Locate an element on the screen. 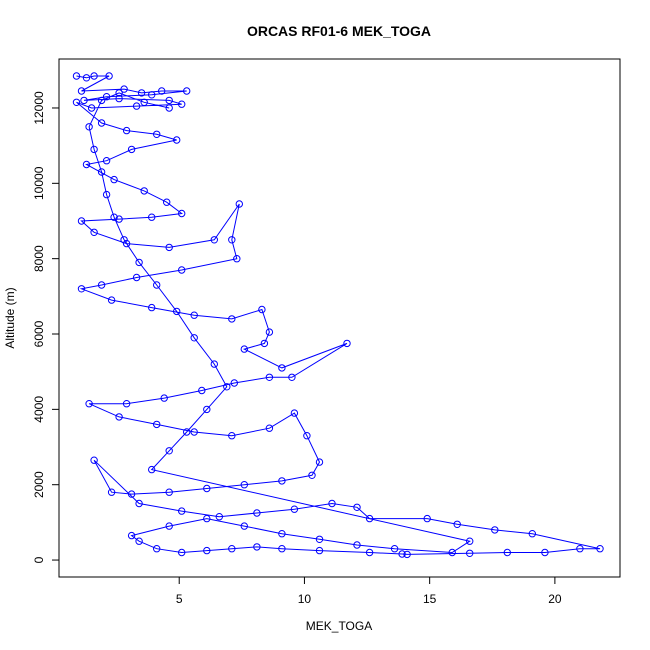  y-tick-label: 10000 is located at coordinates (39, 183).